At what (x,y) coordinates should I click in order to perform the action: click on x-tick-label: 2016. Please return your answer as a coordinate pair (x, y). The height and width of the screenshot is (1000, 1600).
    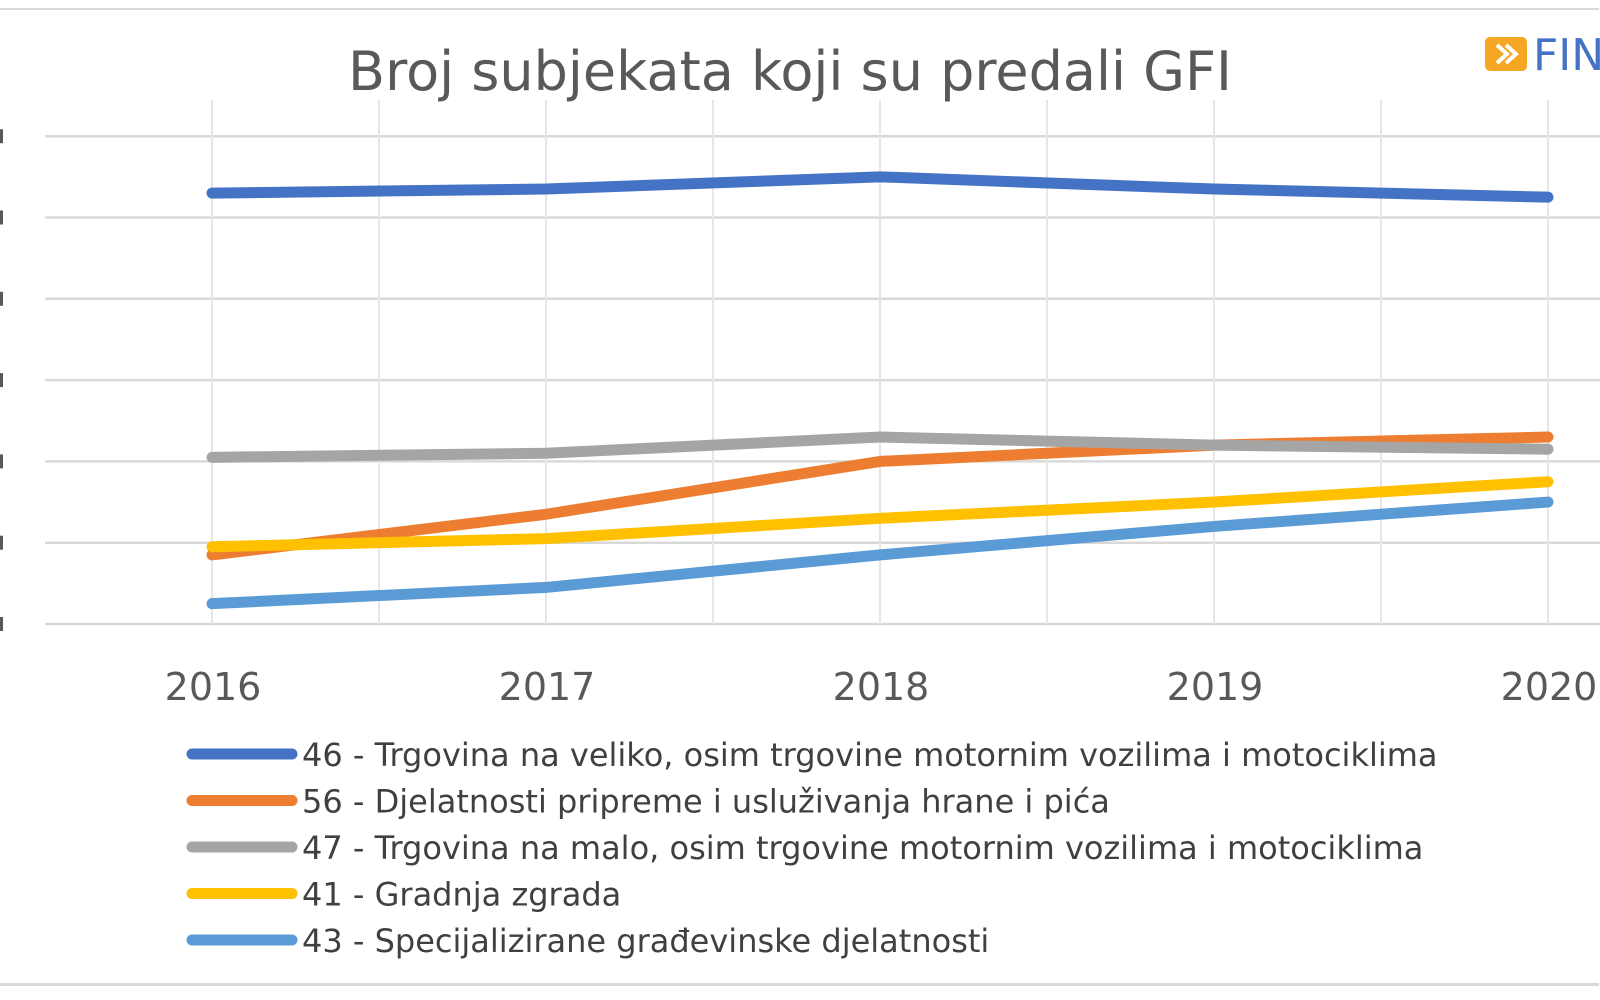
    Looking at the image, I should click on (213, 687).